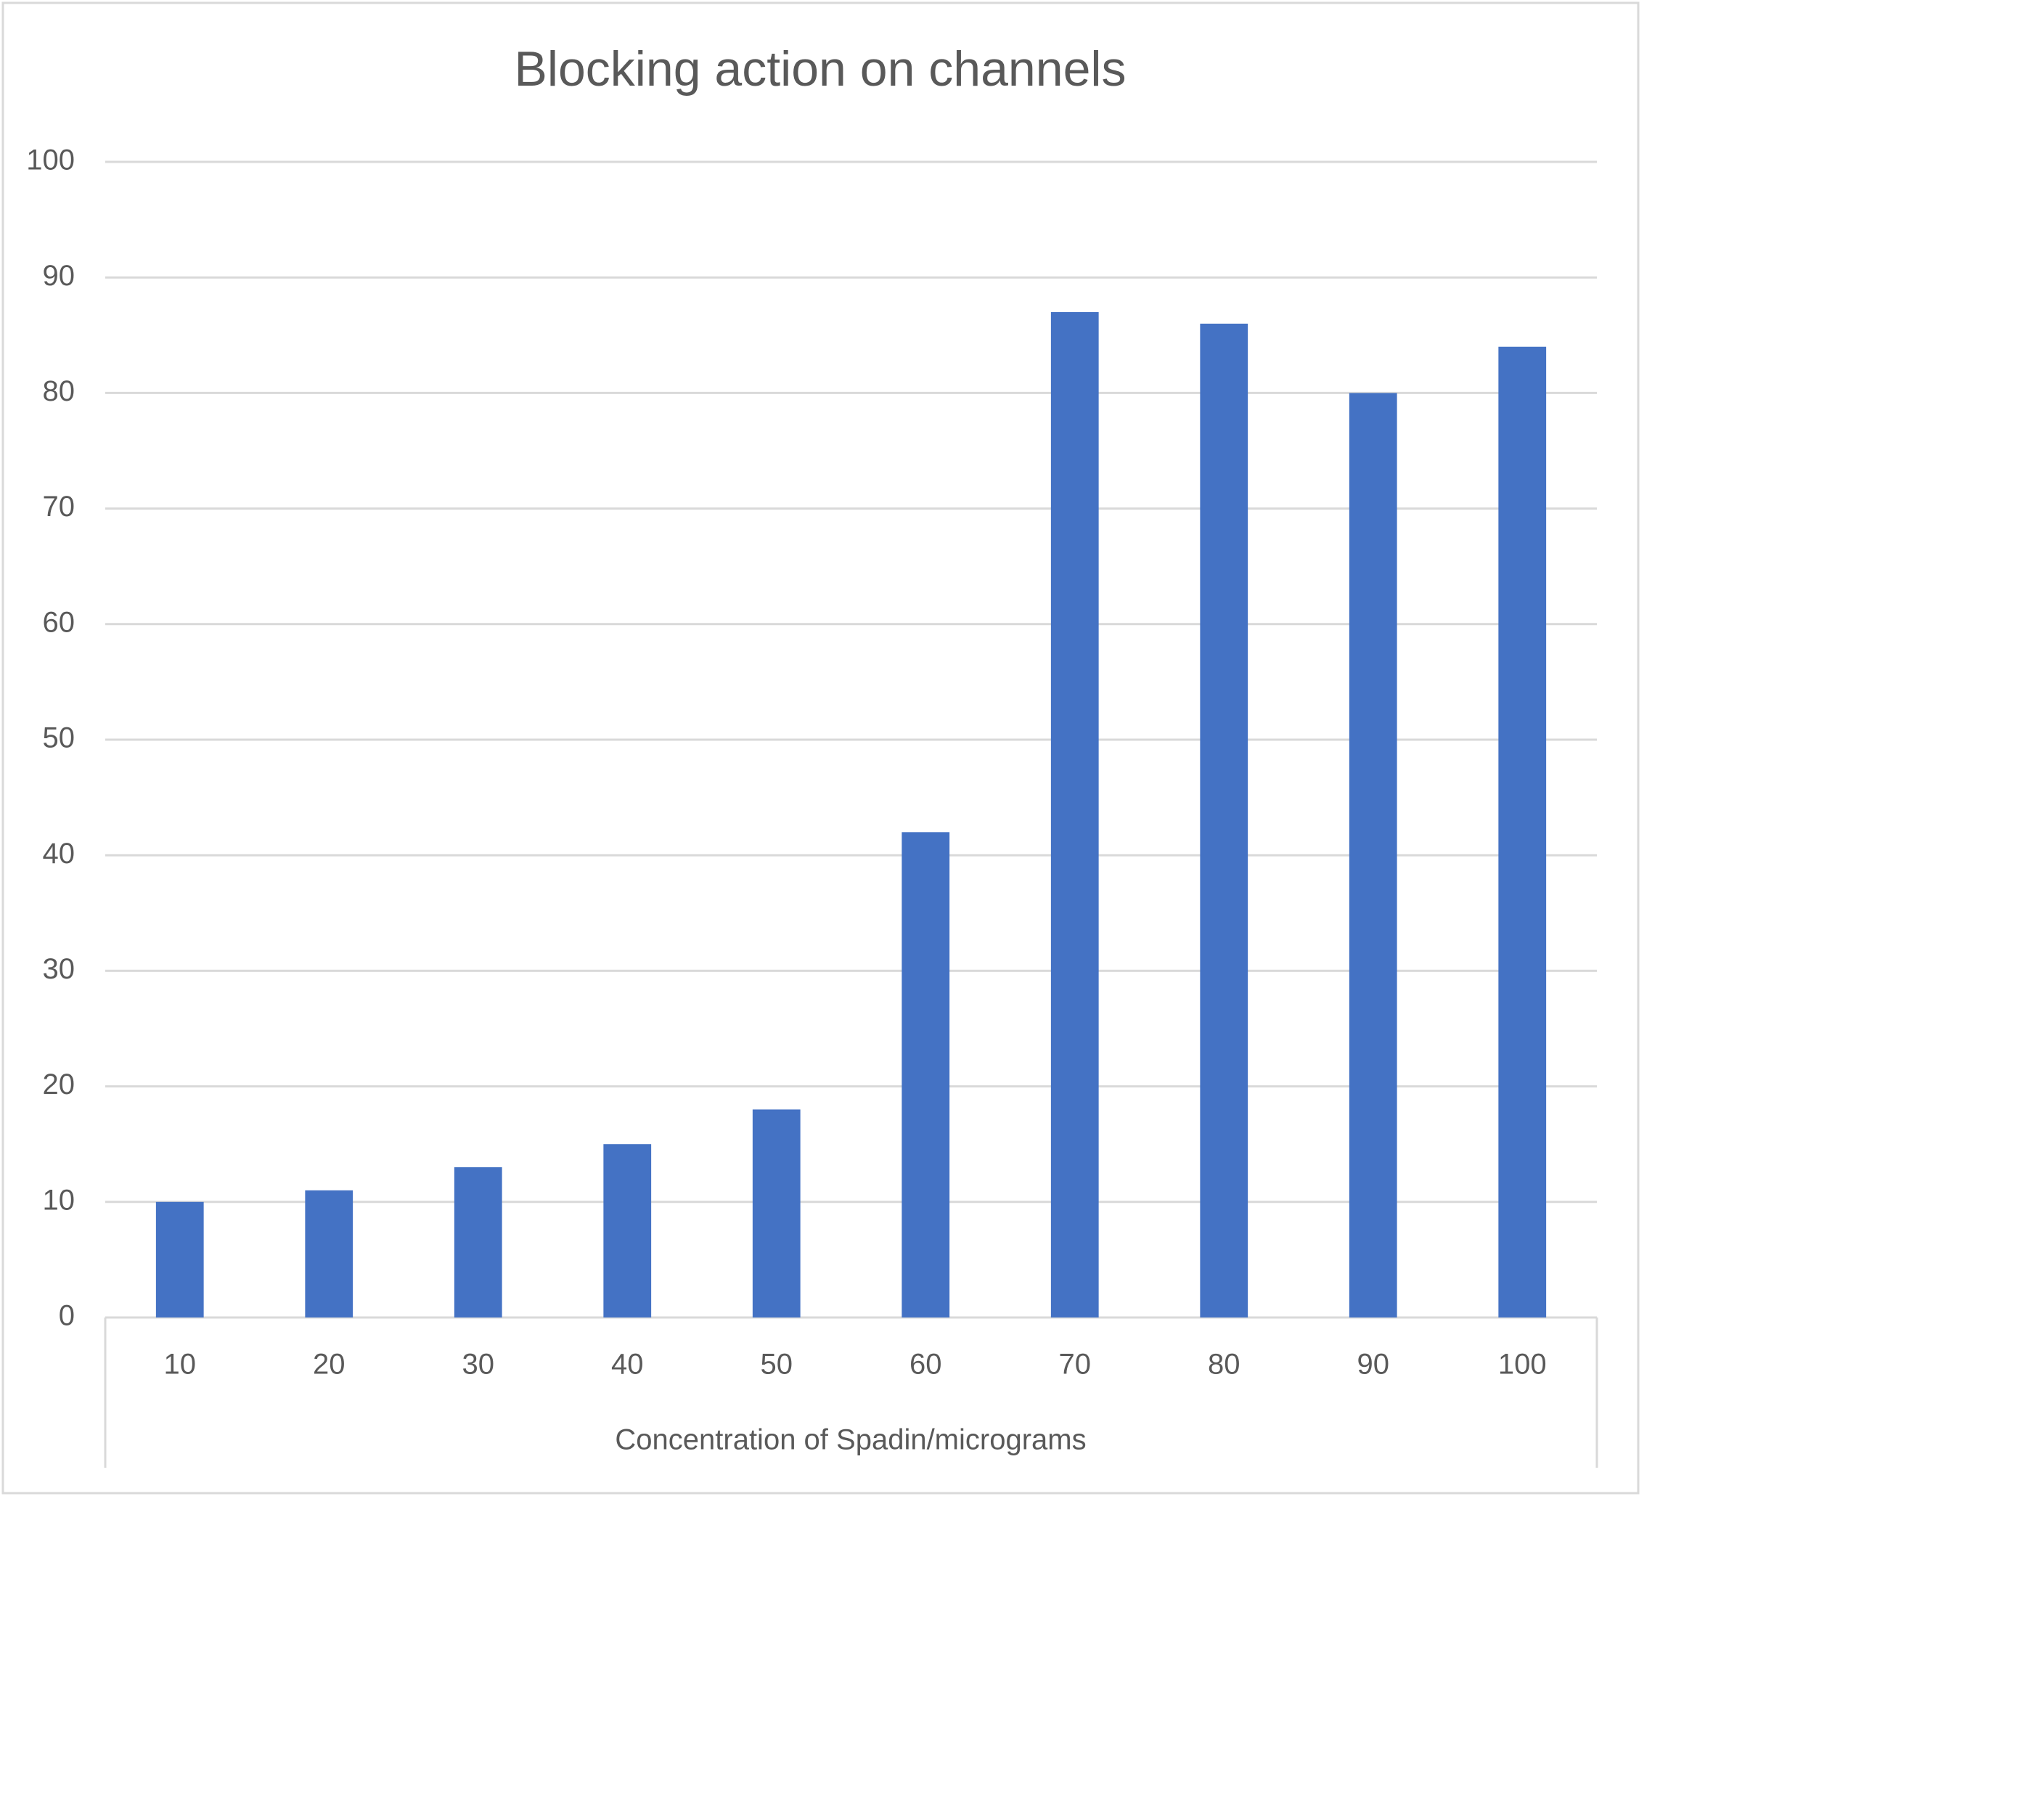 The height and width of the screenshot is (1806, 2044). Describe the element at coordinates (59, 1200) in the screenshot. I see `y-tick-label: 10` at that location.